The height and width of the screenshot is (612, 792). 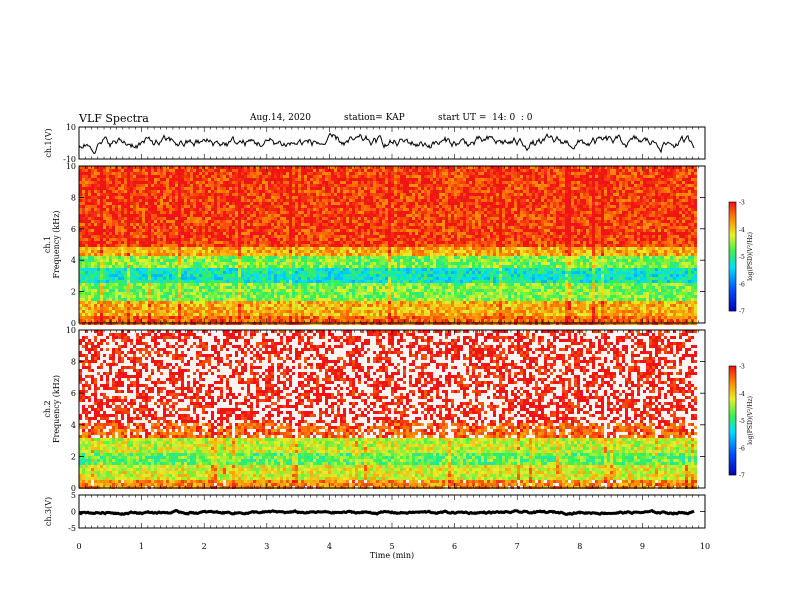 What do you see at coordinates (392, 555) in the screenshot?
I see `xaxis-label: Time (min)` at bounding box center [392, 555].